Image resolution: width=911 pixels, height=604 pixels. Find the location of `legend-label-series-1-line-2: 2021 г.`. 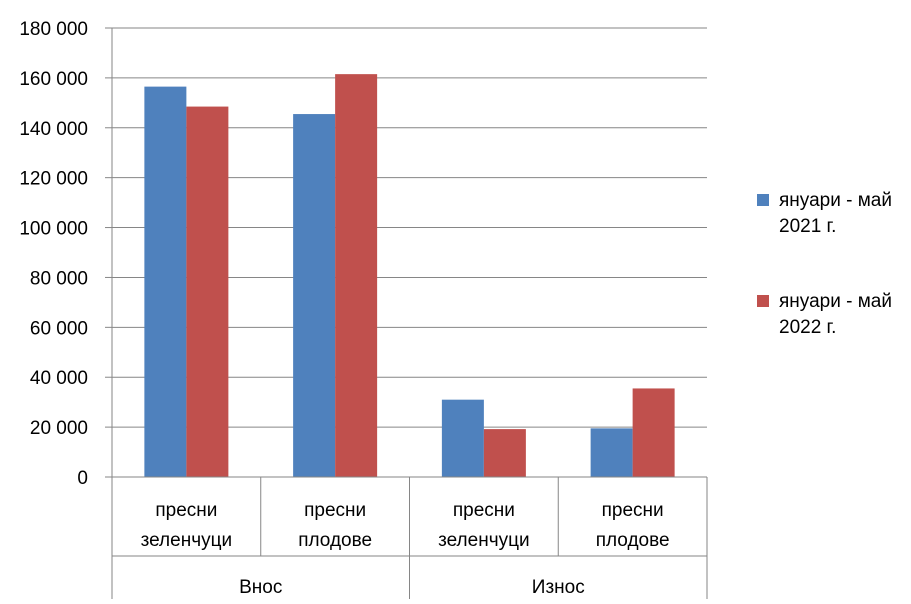

legend-label-series-1-line-2: 2021 г. is located at coordinates (808, 226).